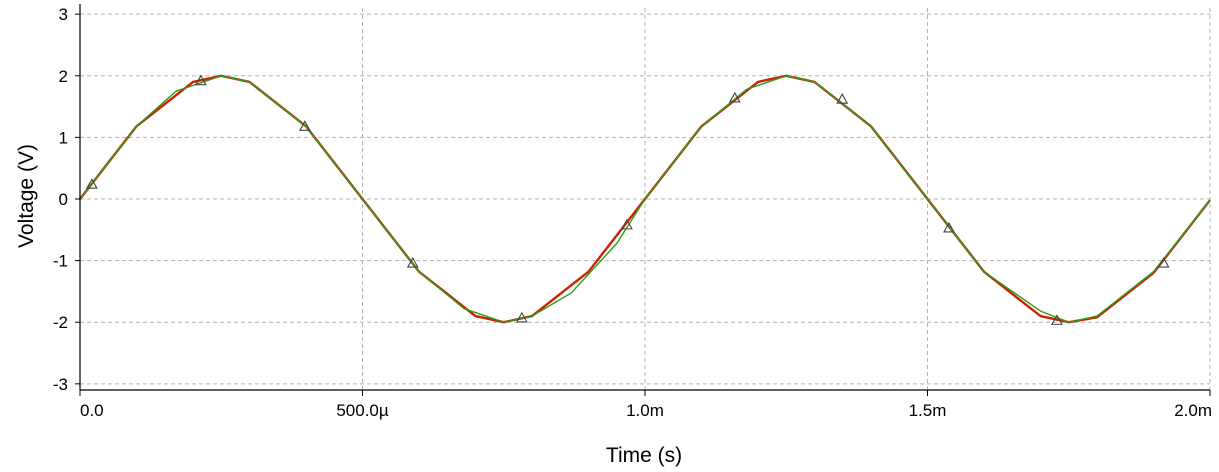  What do you see at coordinates (60, 261) in the screenshot?
I see `y-tick-label: -1` at bounding box center [60, 261].